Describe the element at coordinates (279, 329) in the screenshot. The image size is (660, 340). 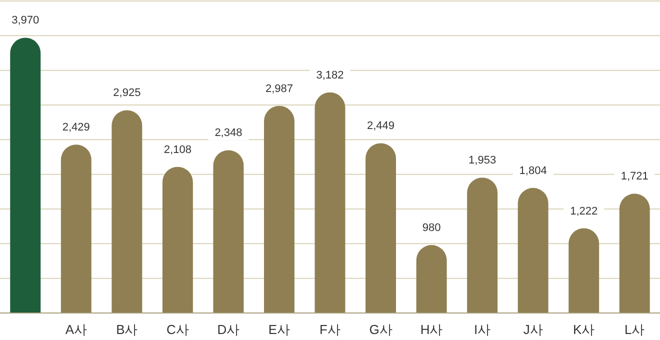
I see `x-tick-label: E사` at that location.